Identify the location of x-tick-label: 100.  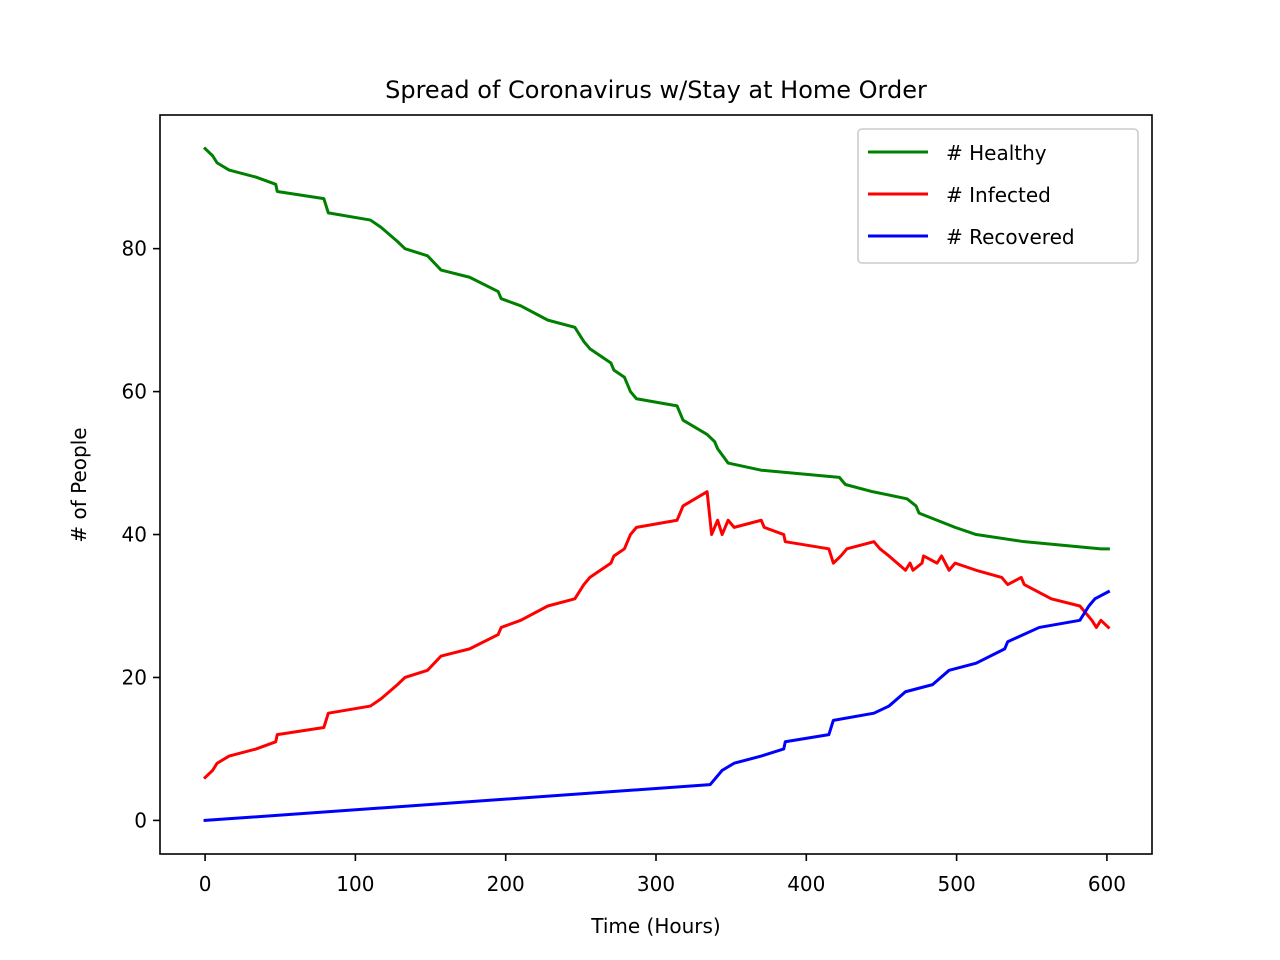
(355, 884).